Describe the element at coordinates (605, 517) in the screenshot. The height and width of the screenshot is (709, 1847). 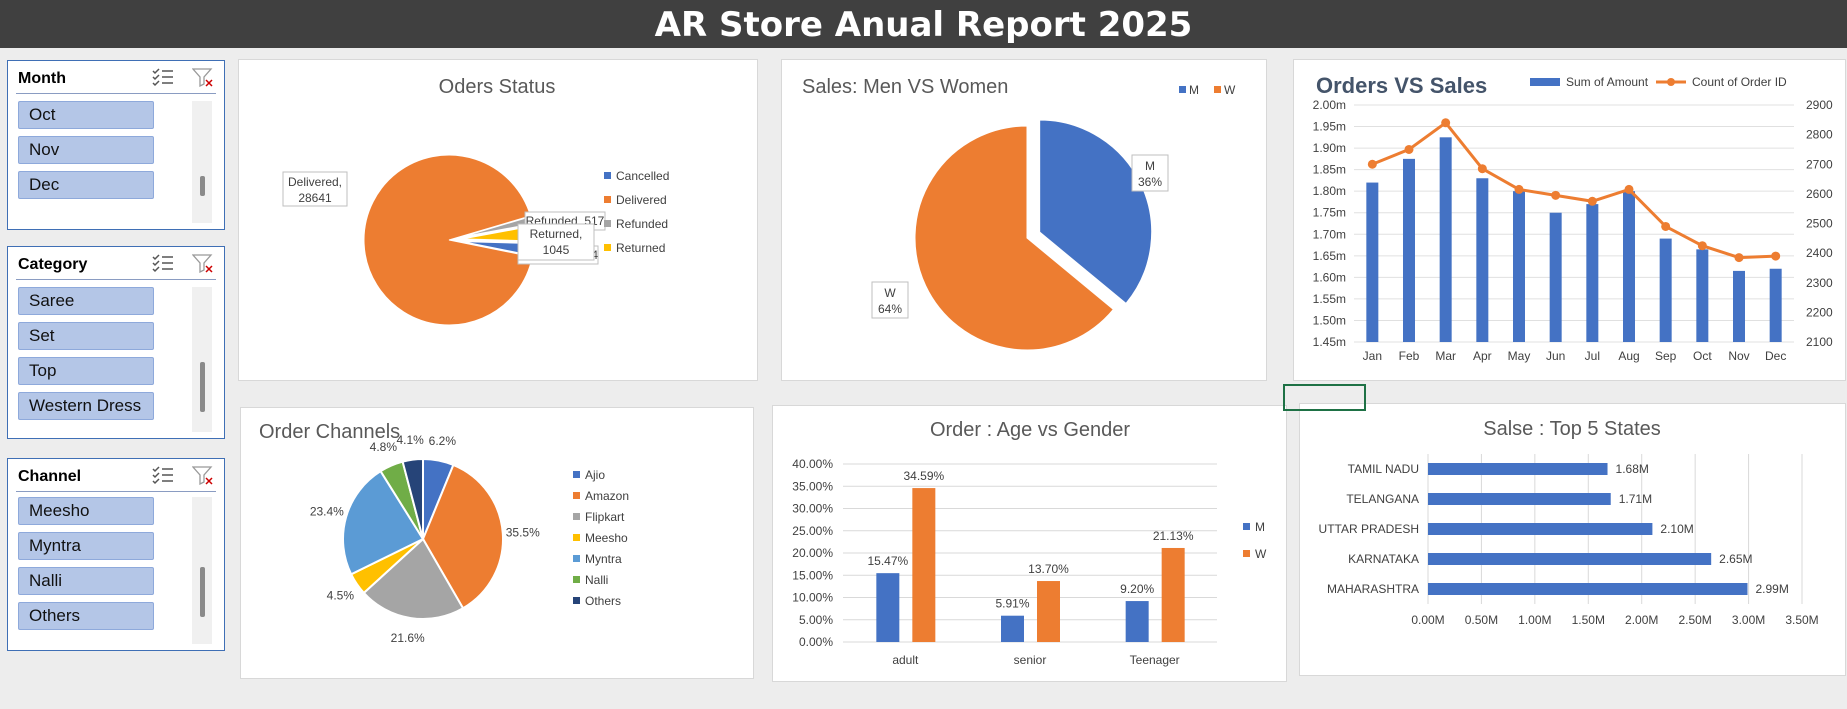
I see `legend-label-flipkart: Flipkart` at that location.